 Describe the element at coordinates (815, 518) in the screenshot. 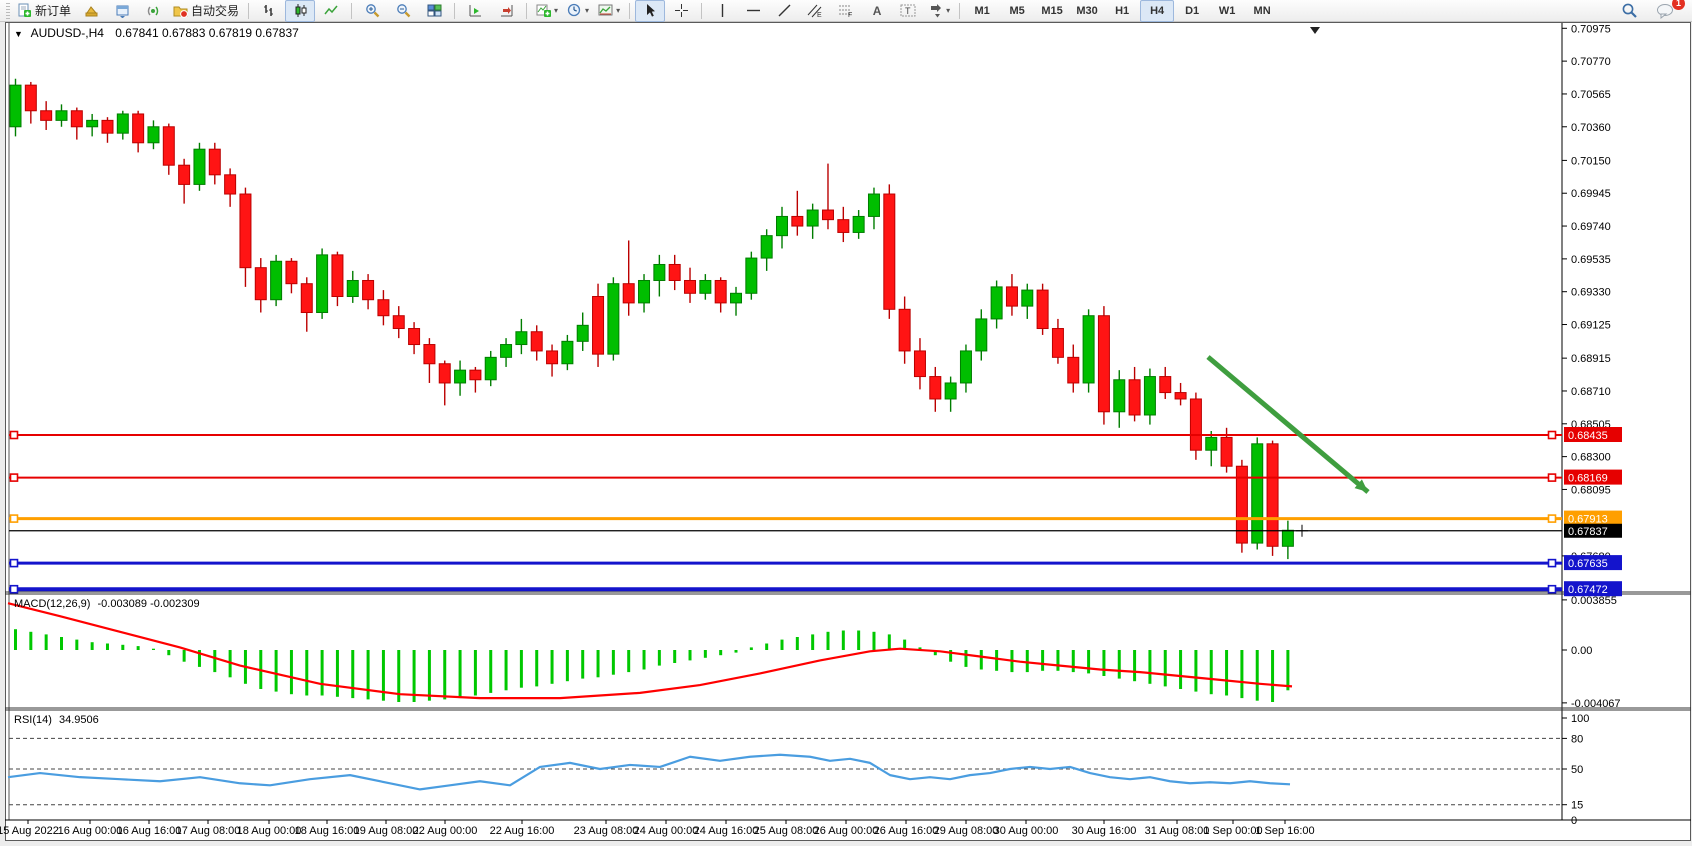

I see `hline-0.67913: 0.67913` at that location.